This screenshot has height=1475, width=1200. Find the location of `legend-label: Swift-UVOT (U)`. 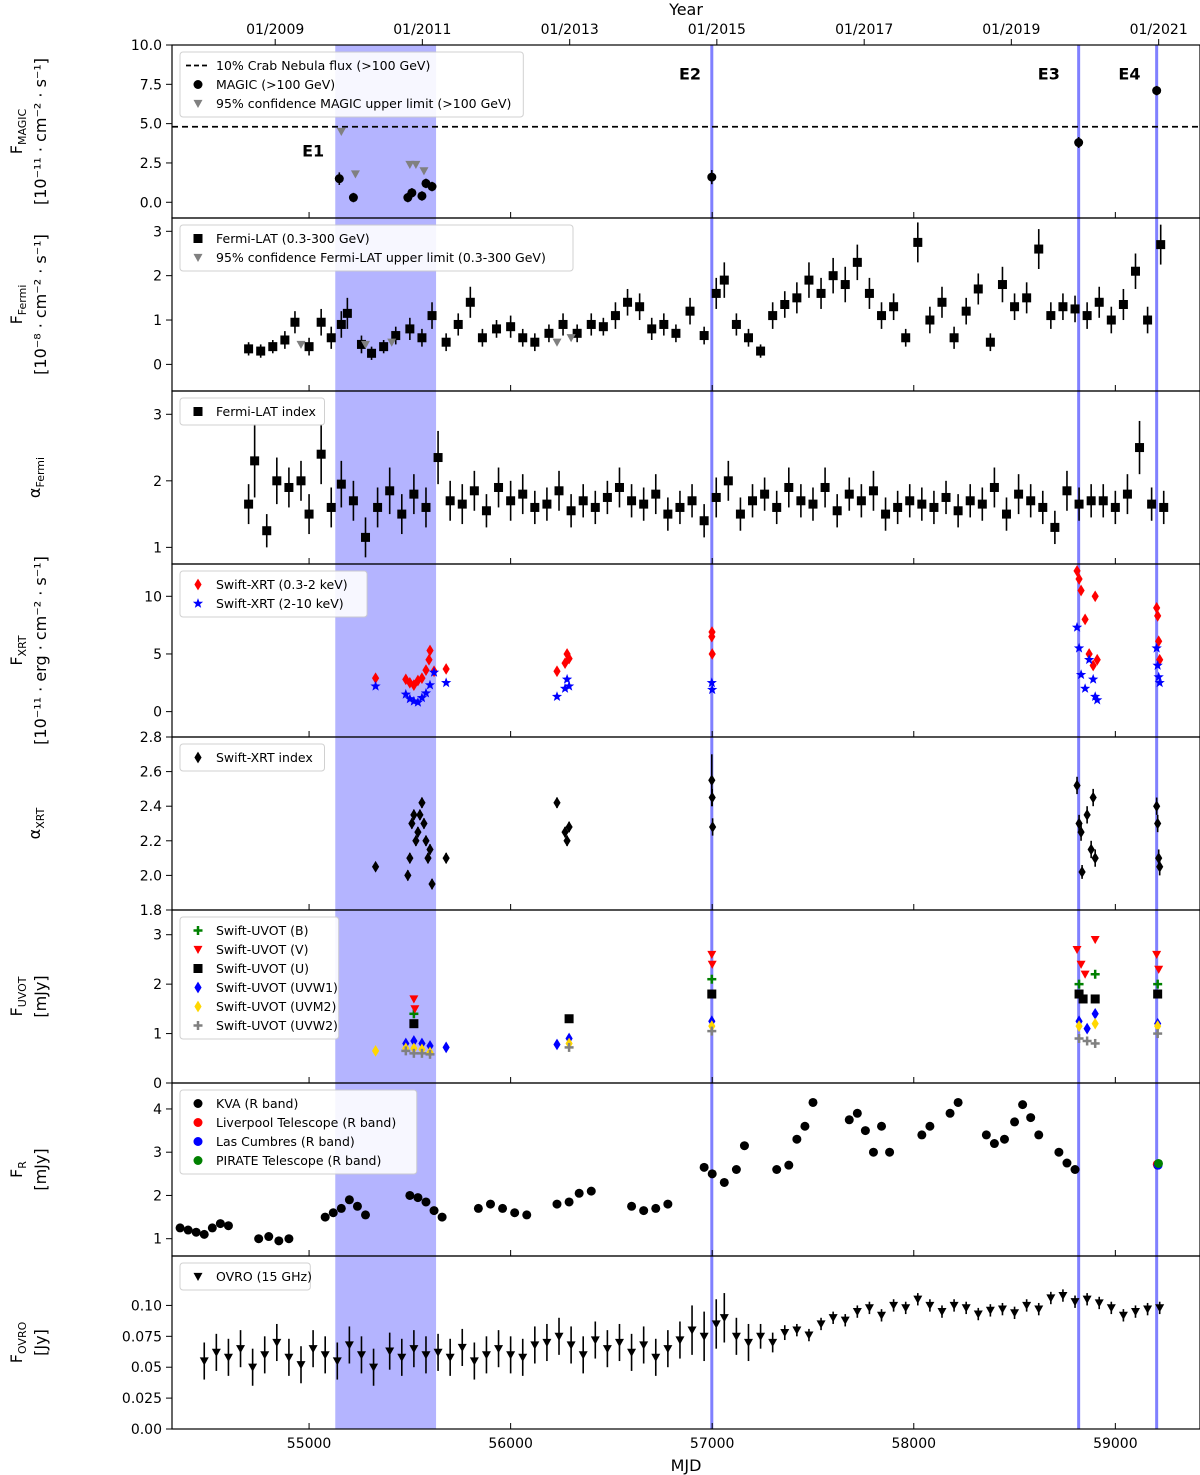

legend-label: Swift-UVOT (U) is located at coordinates (262, 968).